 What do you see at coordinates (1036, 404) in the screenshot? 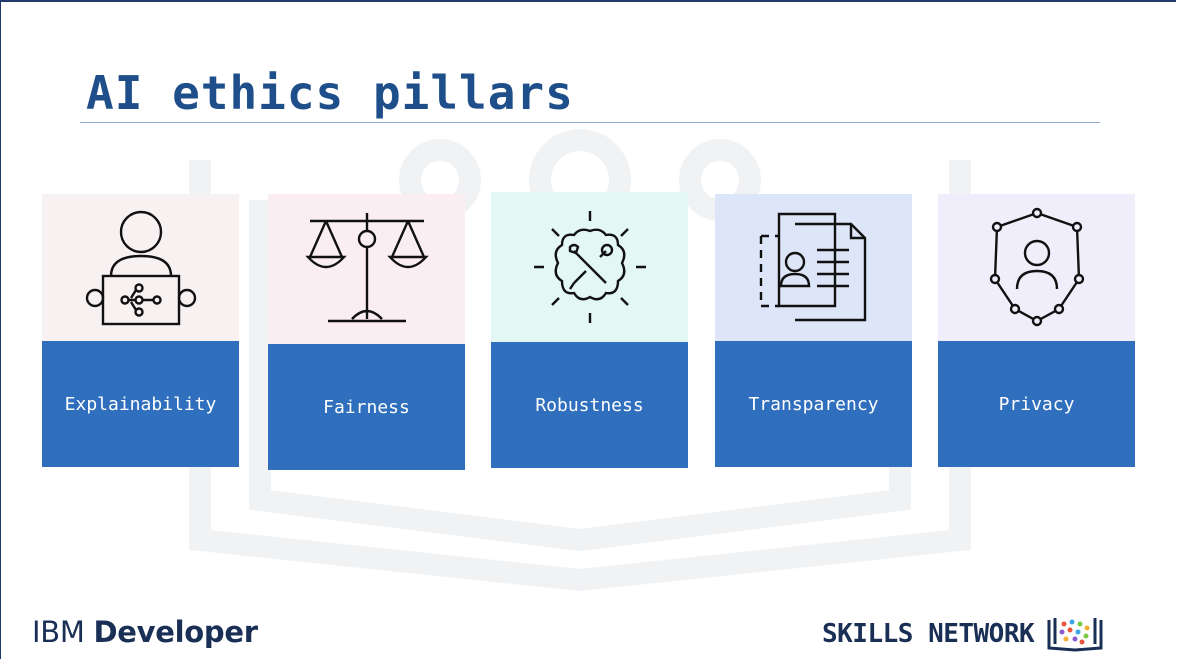
I see `pillar-label: Privacy` at bounding box center [1036, 404].